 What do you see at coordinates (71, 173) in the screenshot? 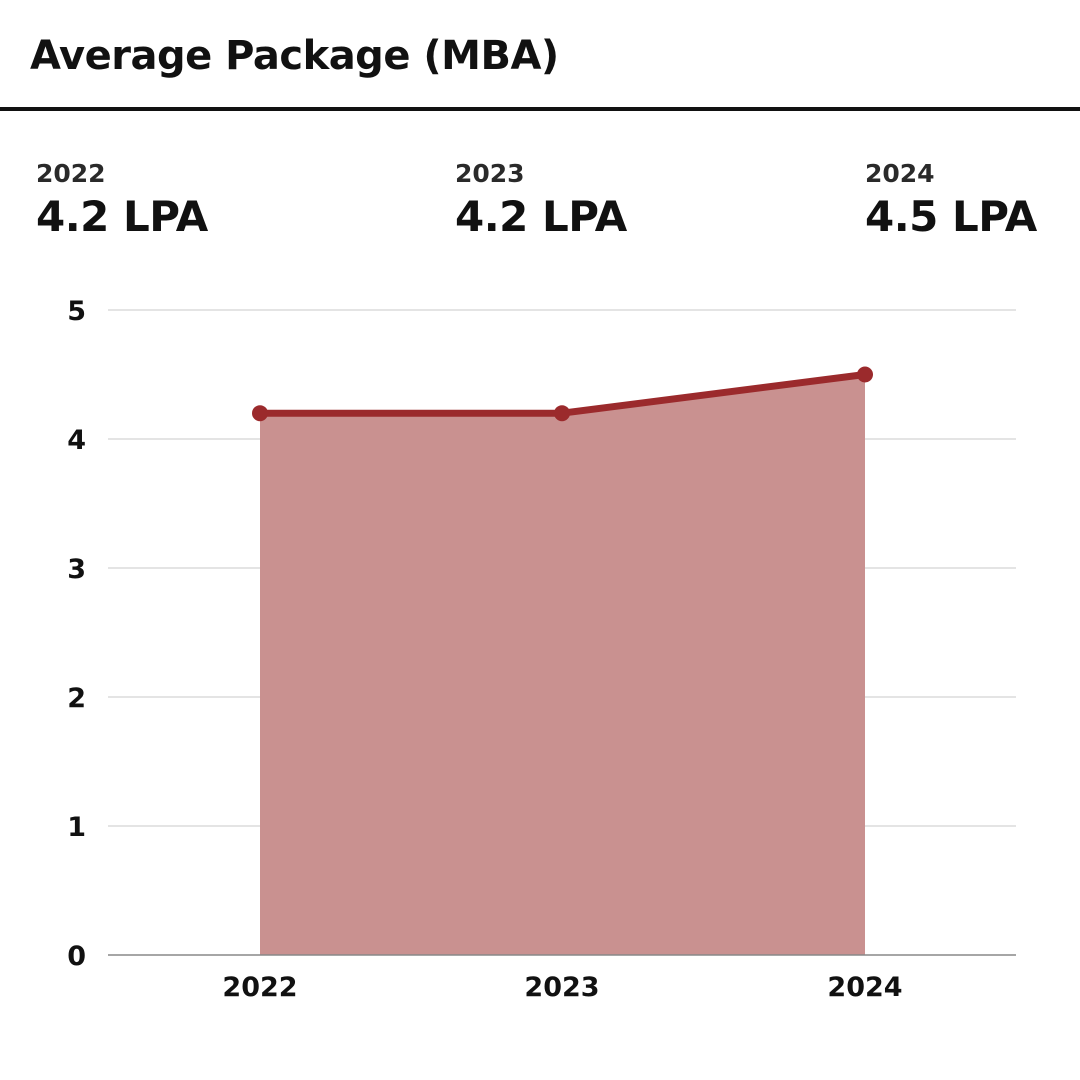
I see `stat-year: 2022` at bounding box center [71, 173].